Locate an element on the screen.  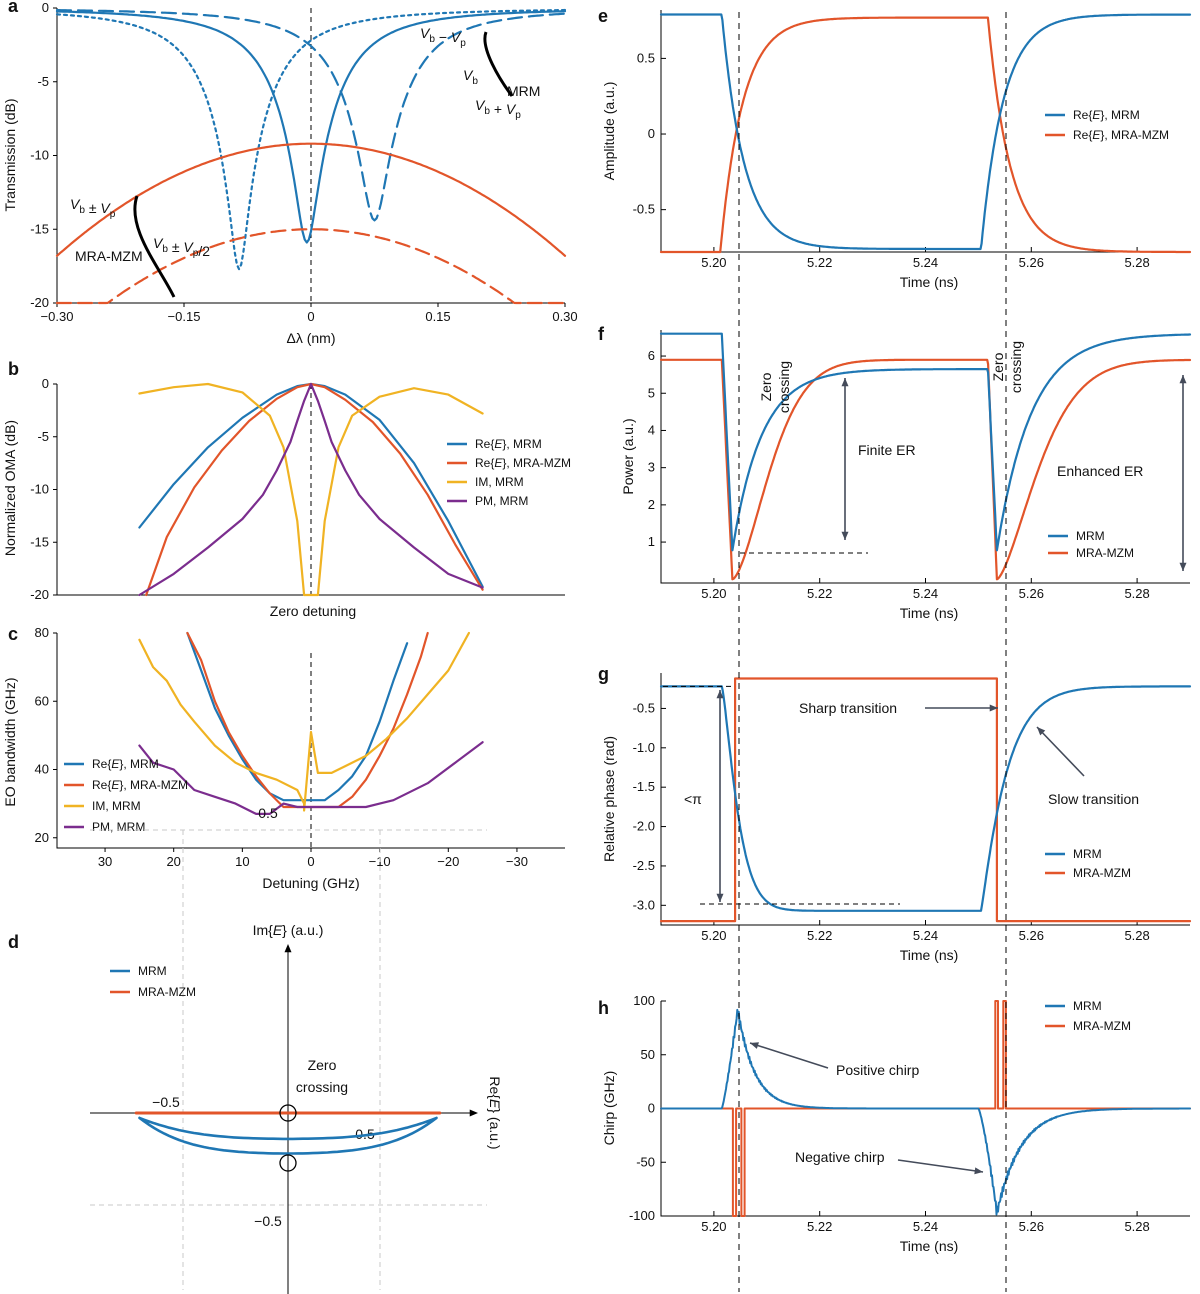
e-xtick-label-3: 5.26 is located at coordinates (1031, 262).